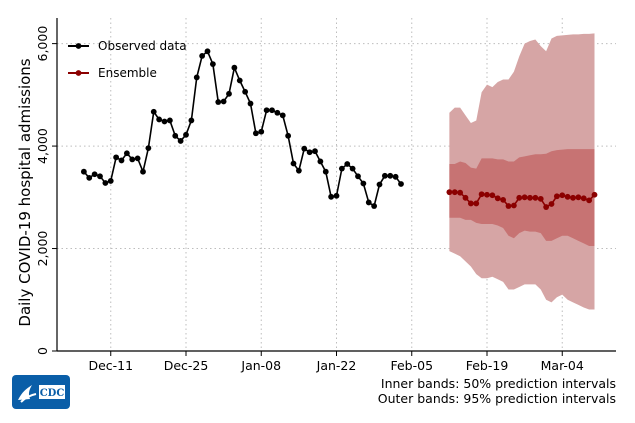 The image size is (635, 423). I want to click on cdc-logo-icon: CDC, so click(41, 392).